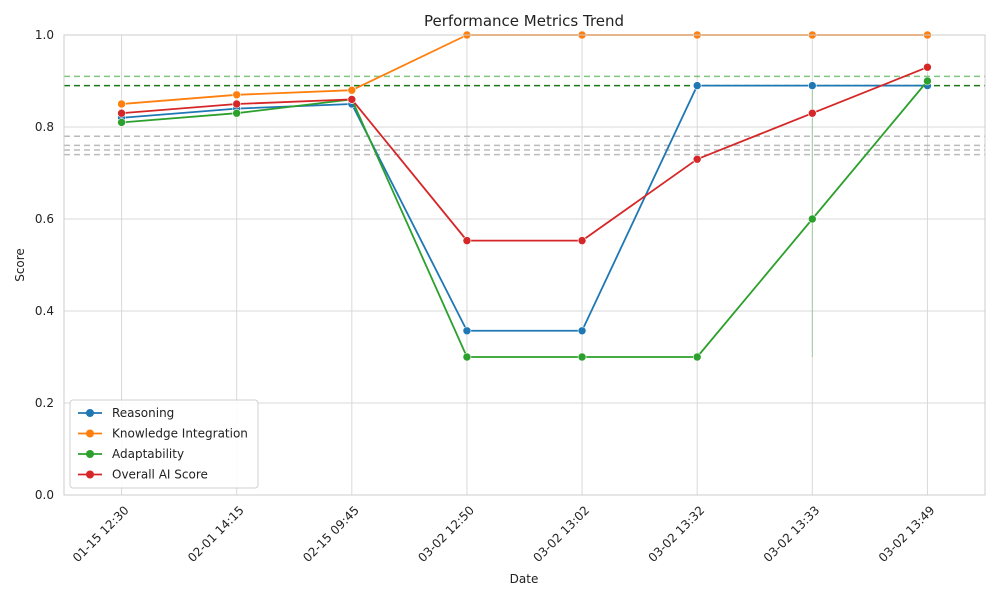 The height and width of the screenshot is (600, 1000). What do you see at coordinates (180, 434) in the screenshot?
I see `legend-label: Knowledge Integration` at bounding box center [180, 434].